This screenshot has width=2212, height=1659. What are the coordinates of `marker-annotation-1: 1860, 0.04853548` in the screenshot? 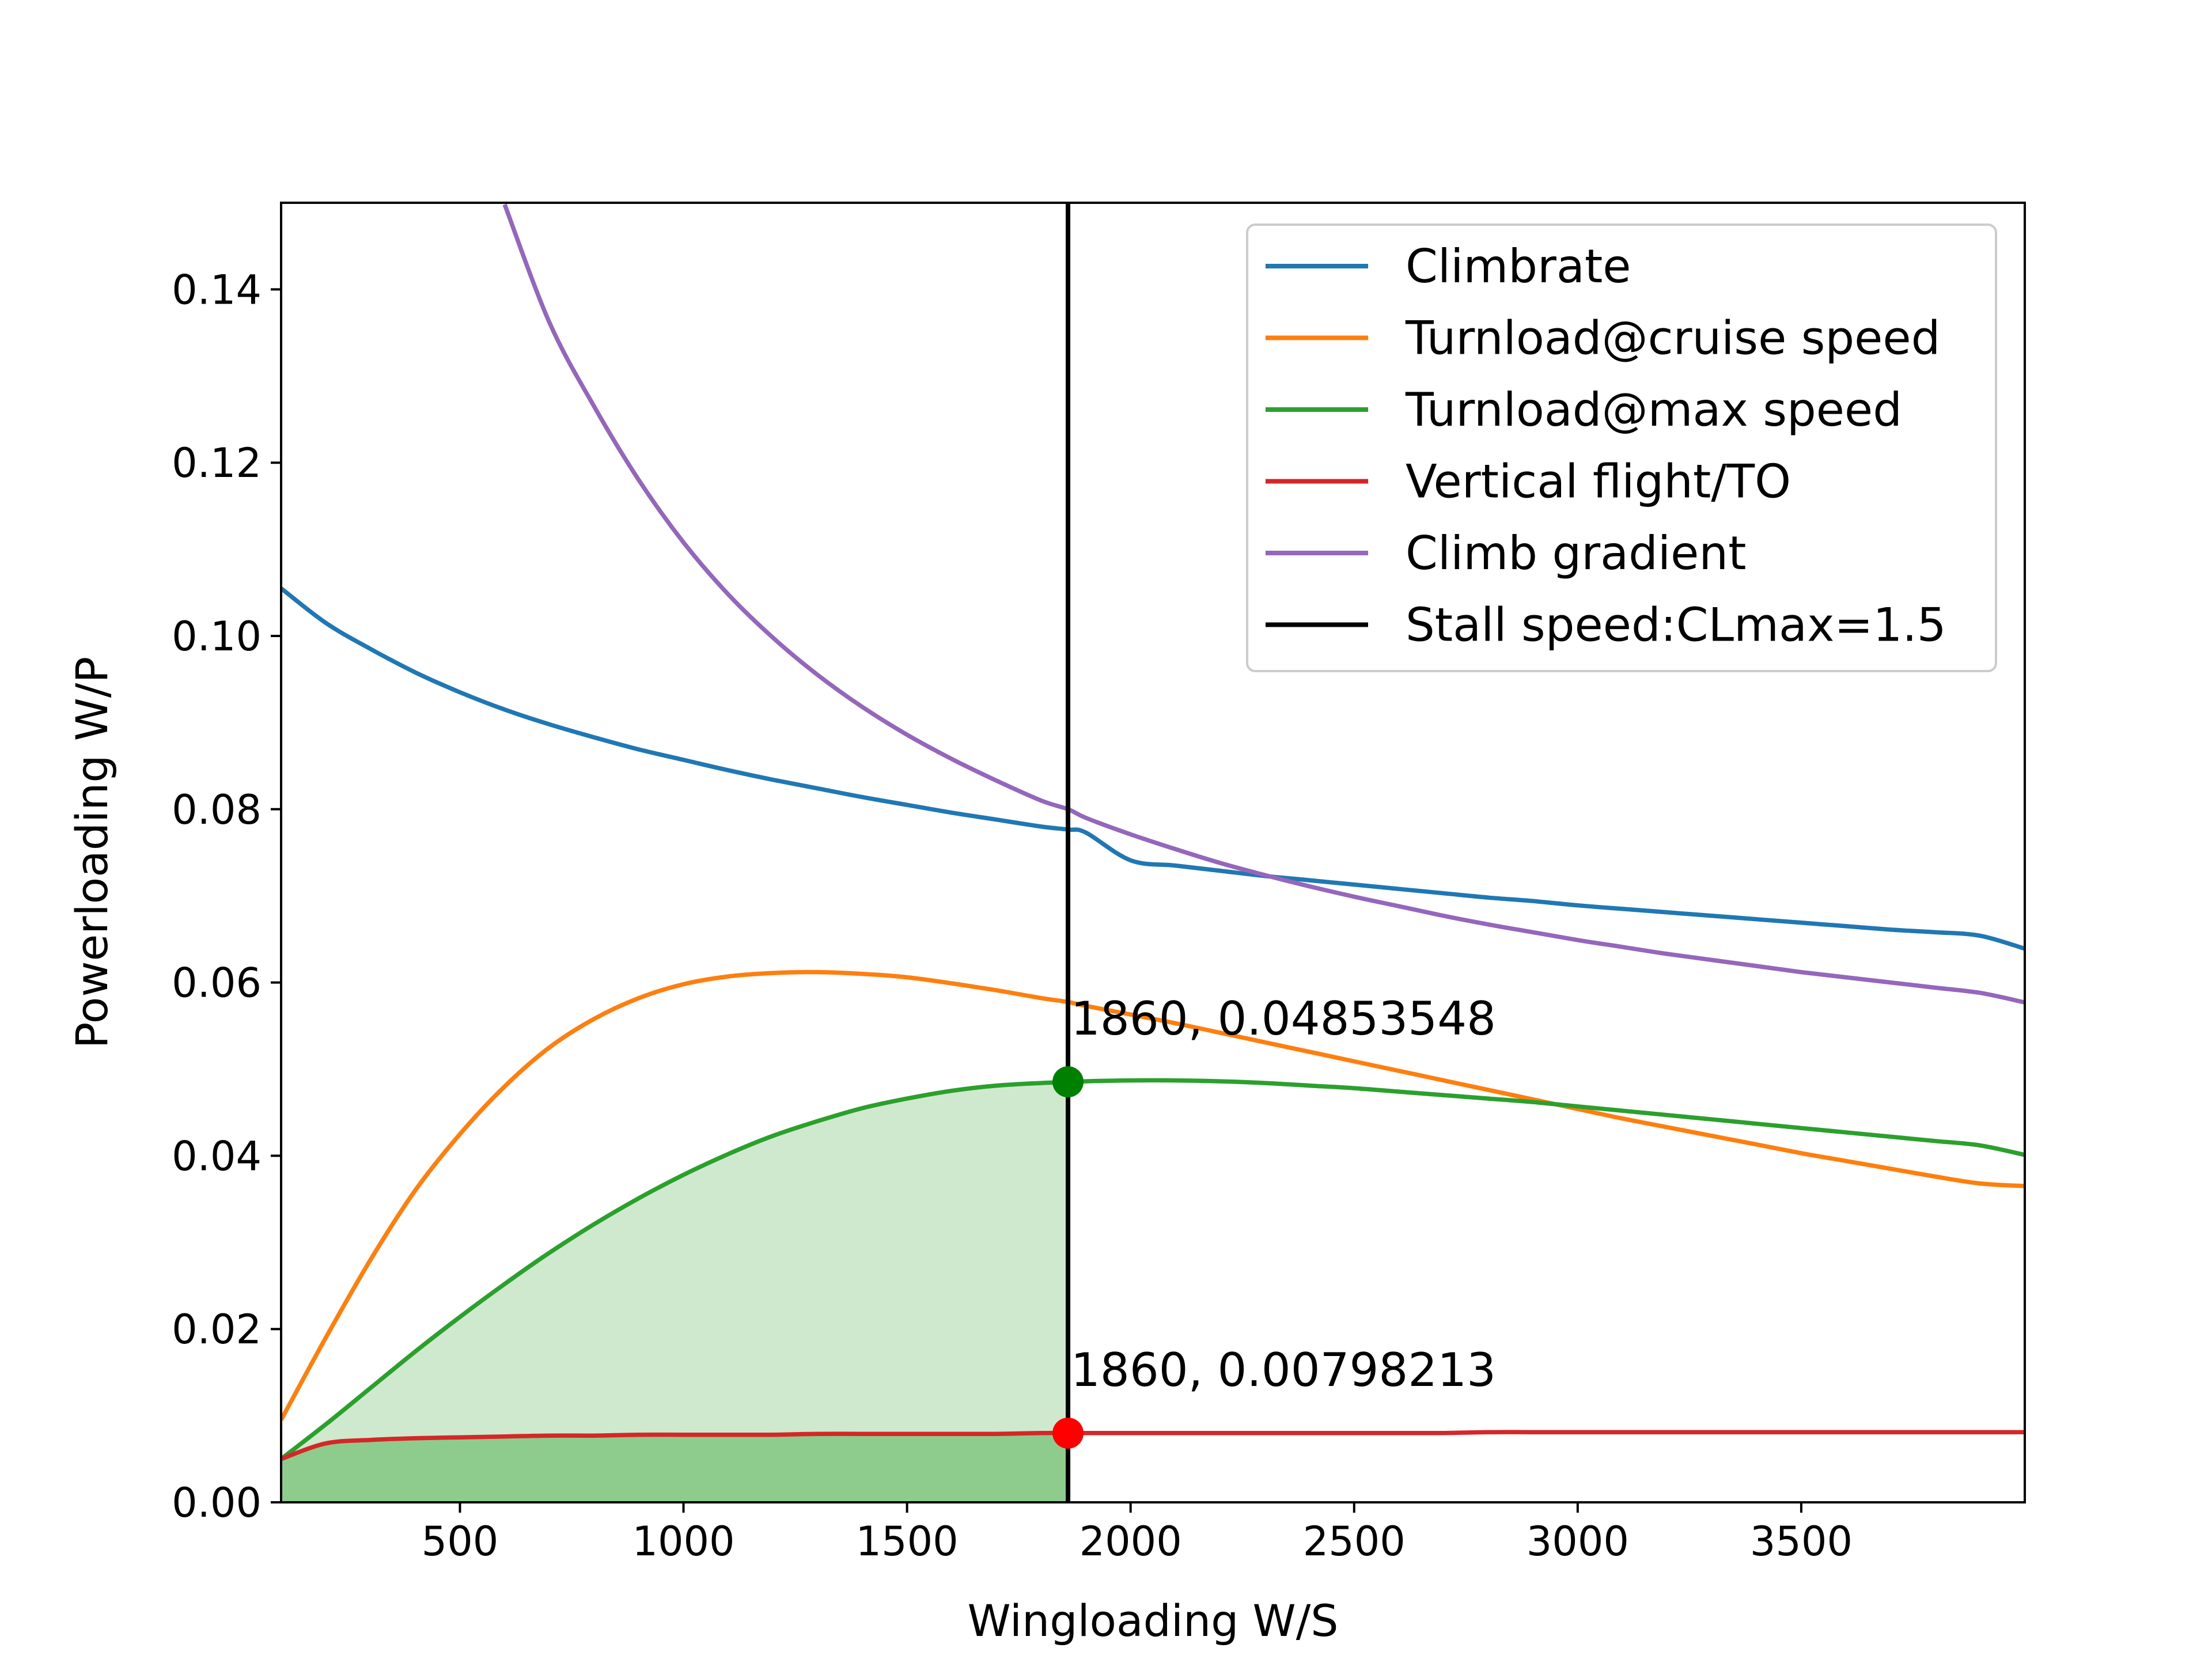 It's located at (1283, 1019).